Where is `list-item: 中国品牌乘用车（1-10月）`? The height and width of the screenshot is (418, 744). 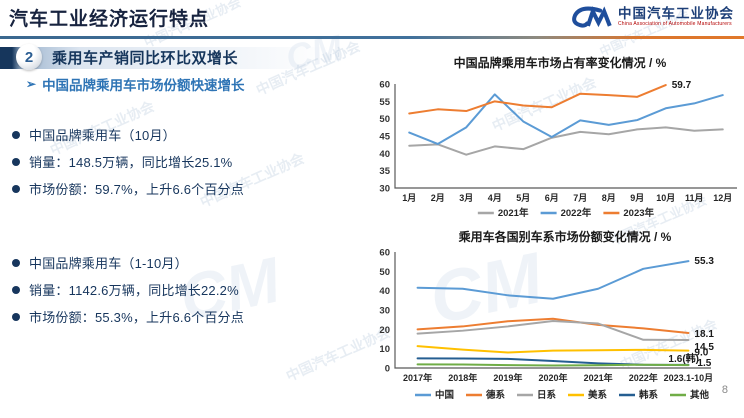
list-item: 中国品牌乘用车（1-10月） is located at coordinates (128, 262).